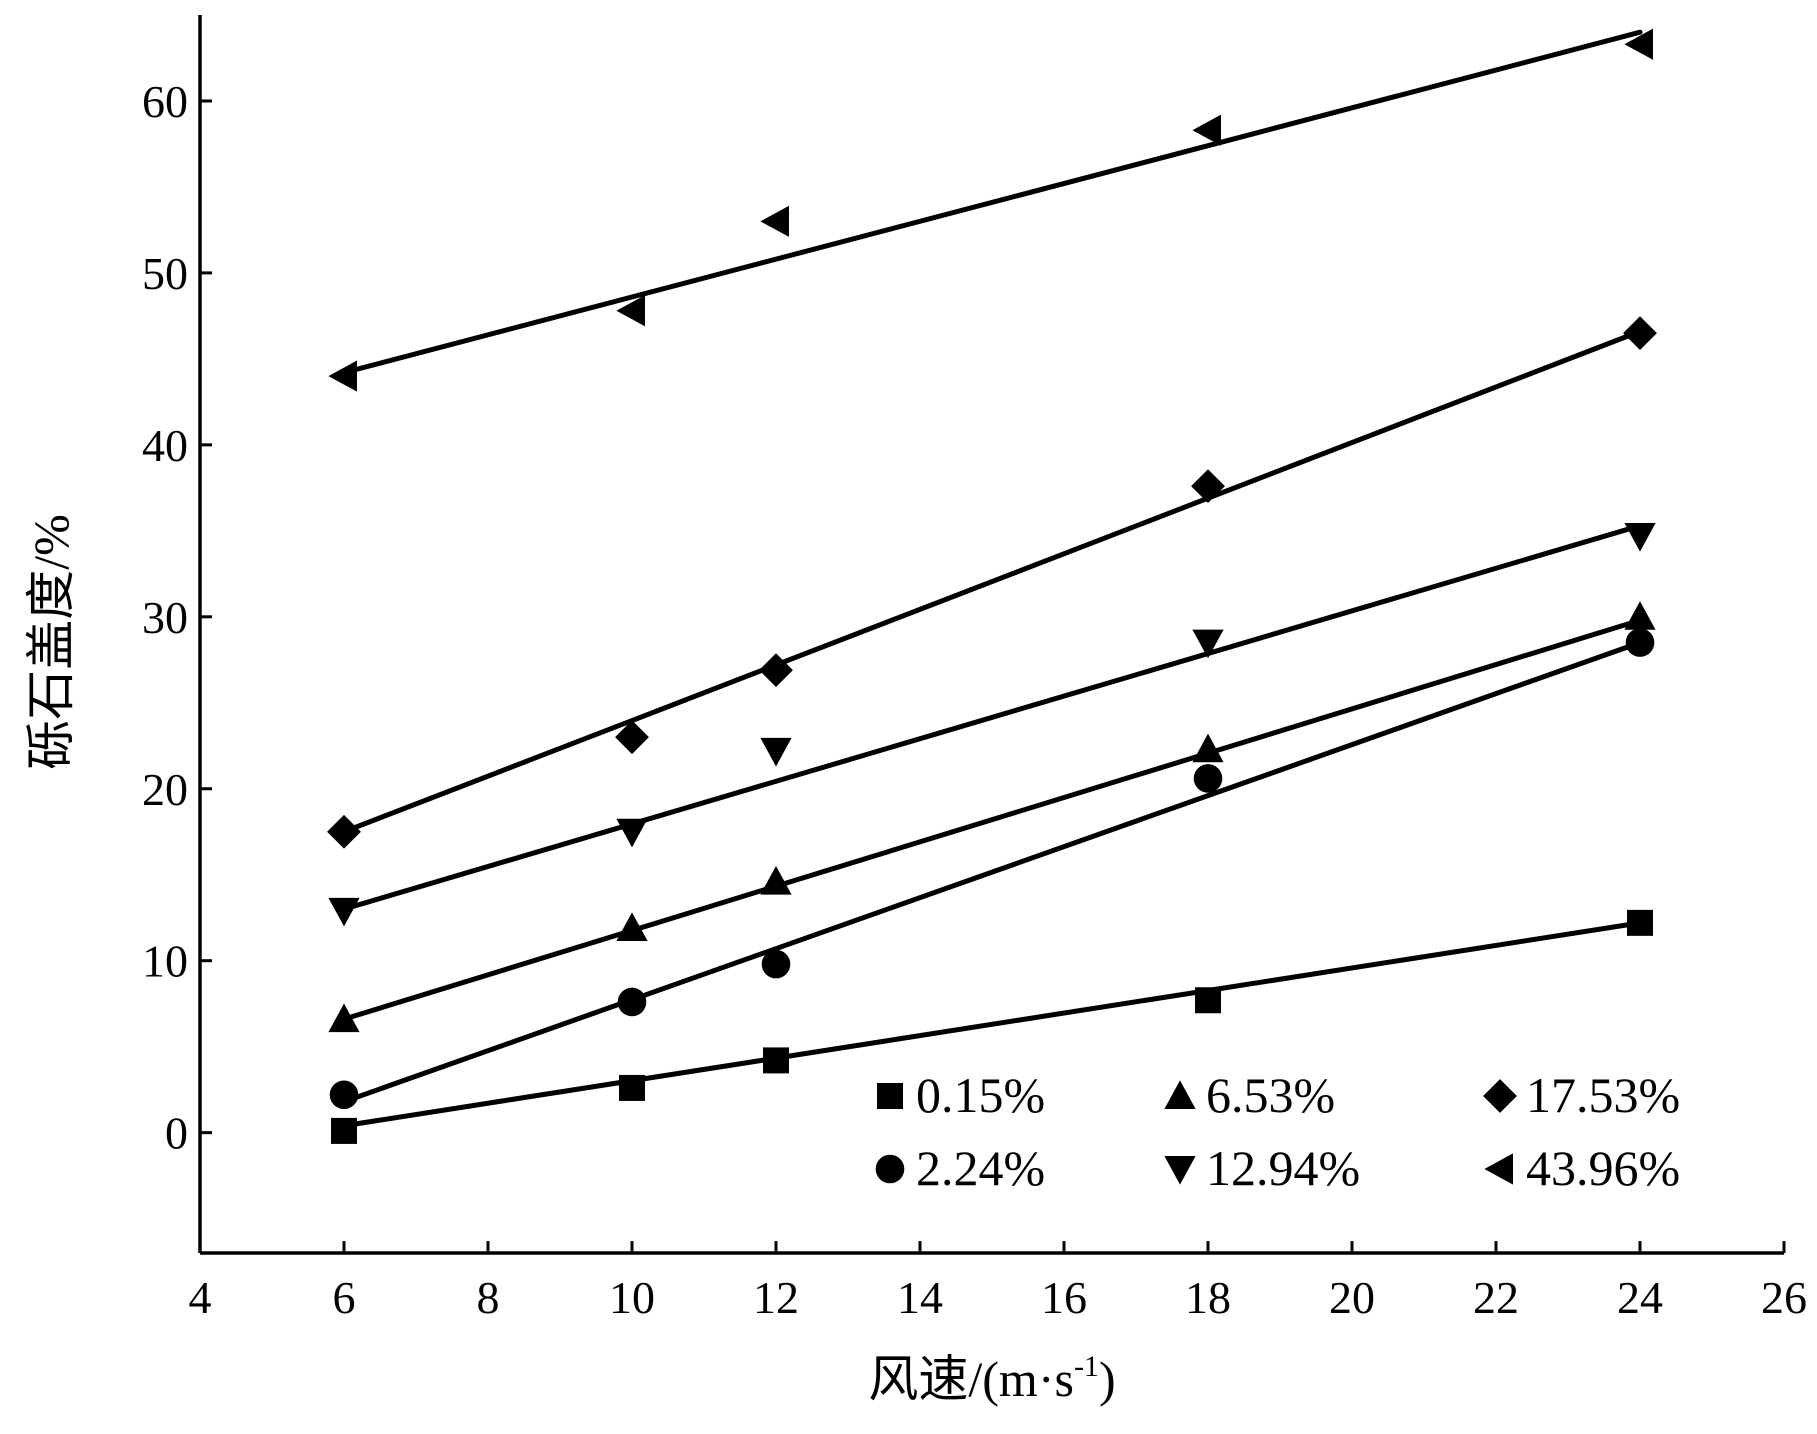 Image resolution: width=1817 pixels, height=1434 pixels. What do you see at coordinates (165, 273) in the screenshot?
I see `y-tick-label: 50` at bounding box center [165, 273].